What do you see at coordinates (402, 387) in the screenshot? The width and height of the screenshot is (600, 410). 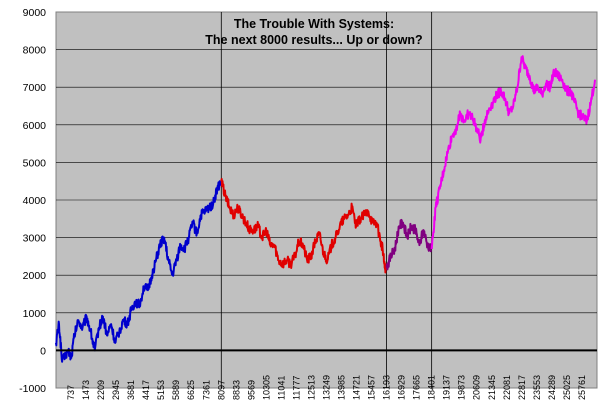 I see `x-tick-label-22: 16929` at bounding box center [402, 387].